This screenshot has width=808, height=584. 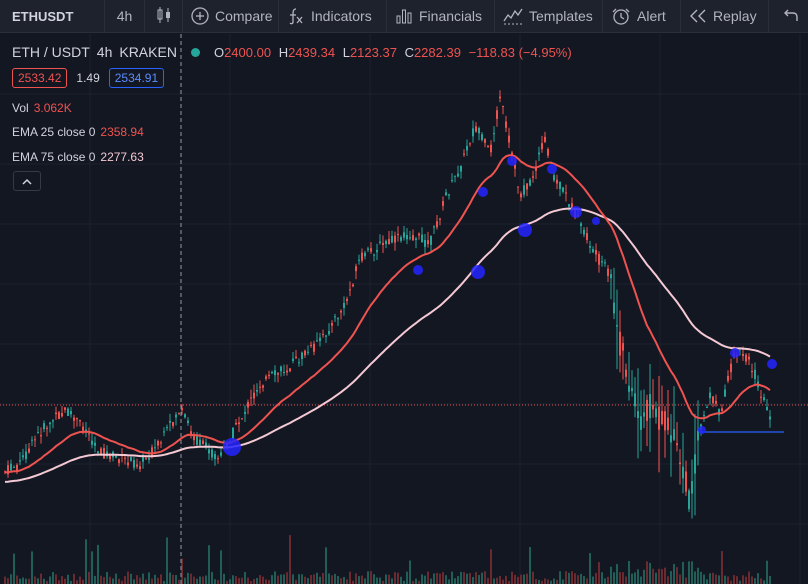 What do you see at coordinates (387, 559) in the screenshot?
I see `volume-bars` at bounding box center [387, 559].